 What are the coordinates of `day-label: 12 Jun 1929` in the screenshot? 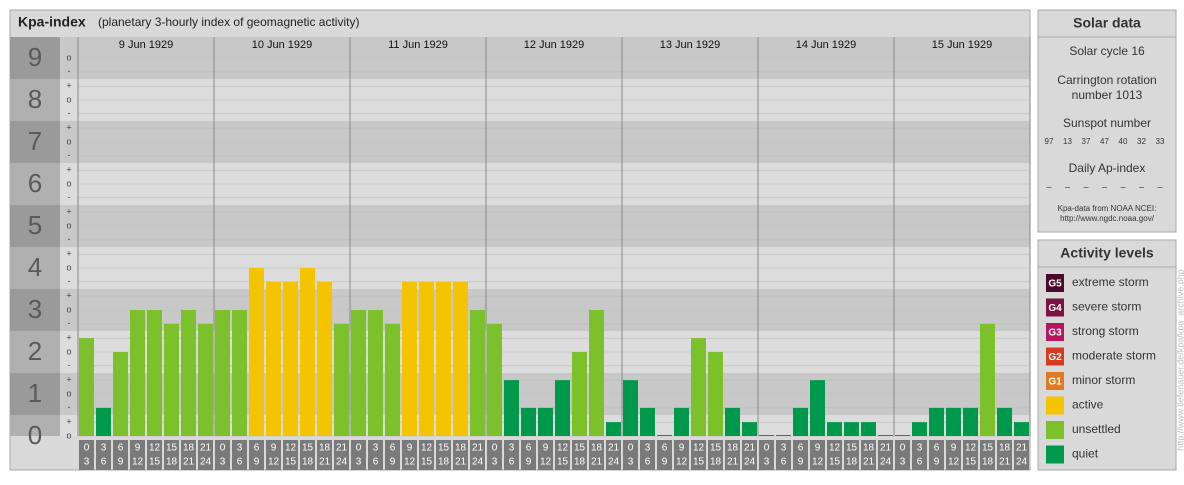 It's located at (554, 45).